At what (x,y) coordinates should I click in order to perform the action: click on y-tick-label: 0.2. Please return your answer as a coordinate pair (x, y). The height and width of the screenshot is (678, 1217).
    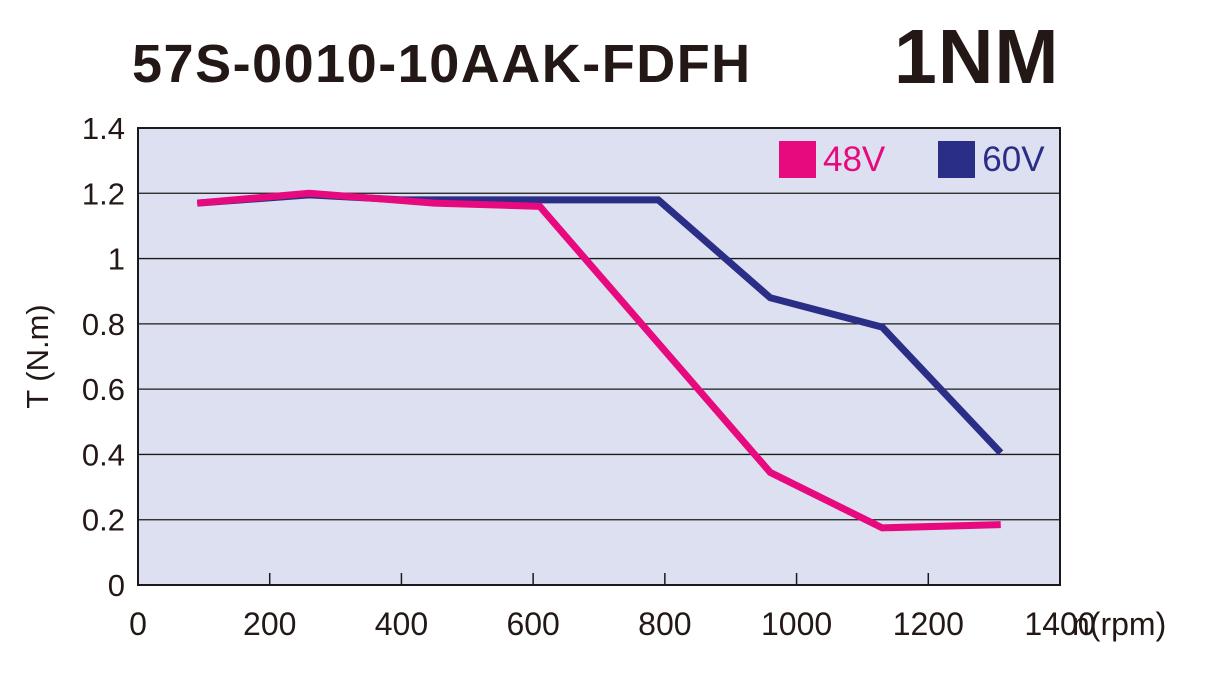
    Looking at the image, I should click on (103, 520).